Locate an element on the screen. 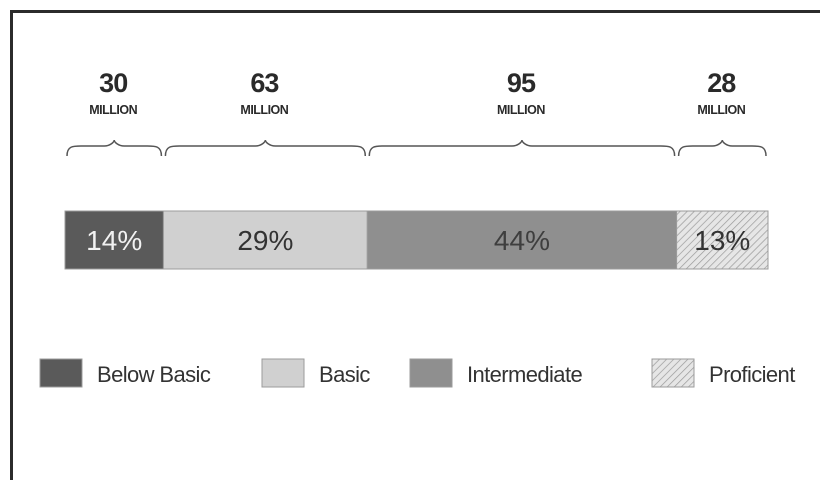 The width and height of the screenshot is (820, 480). count-unit-basic: MILLION is located at coordinates (264, 110).